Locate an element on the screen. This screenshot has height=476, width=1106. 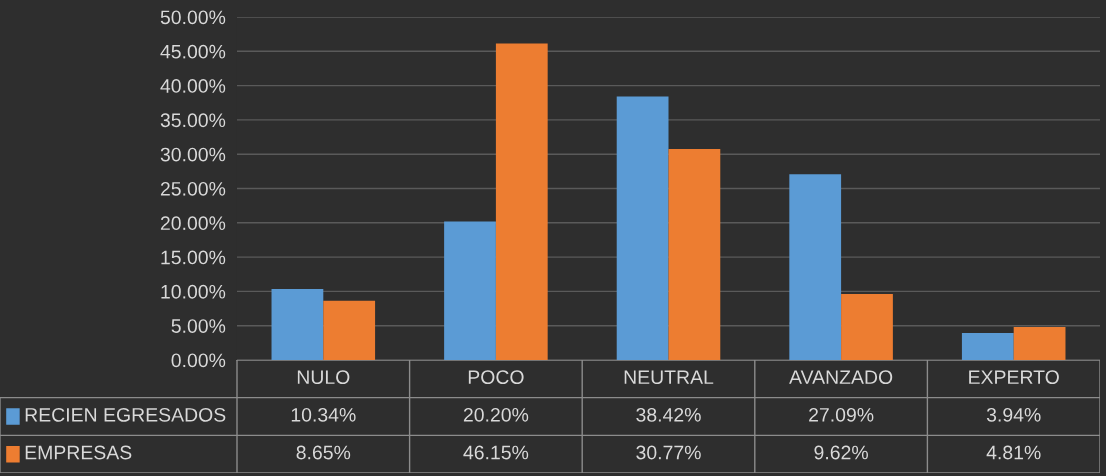
data-label: 27.09% is located at coordinates (841, 414).